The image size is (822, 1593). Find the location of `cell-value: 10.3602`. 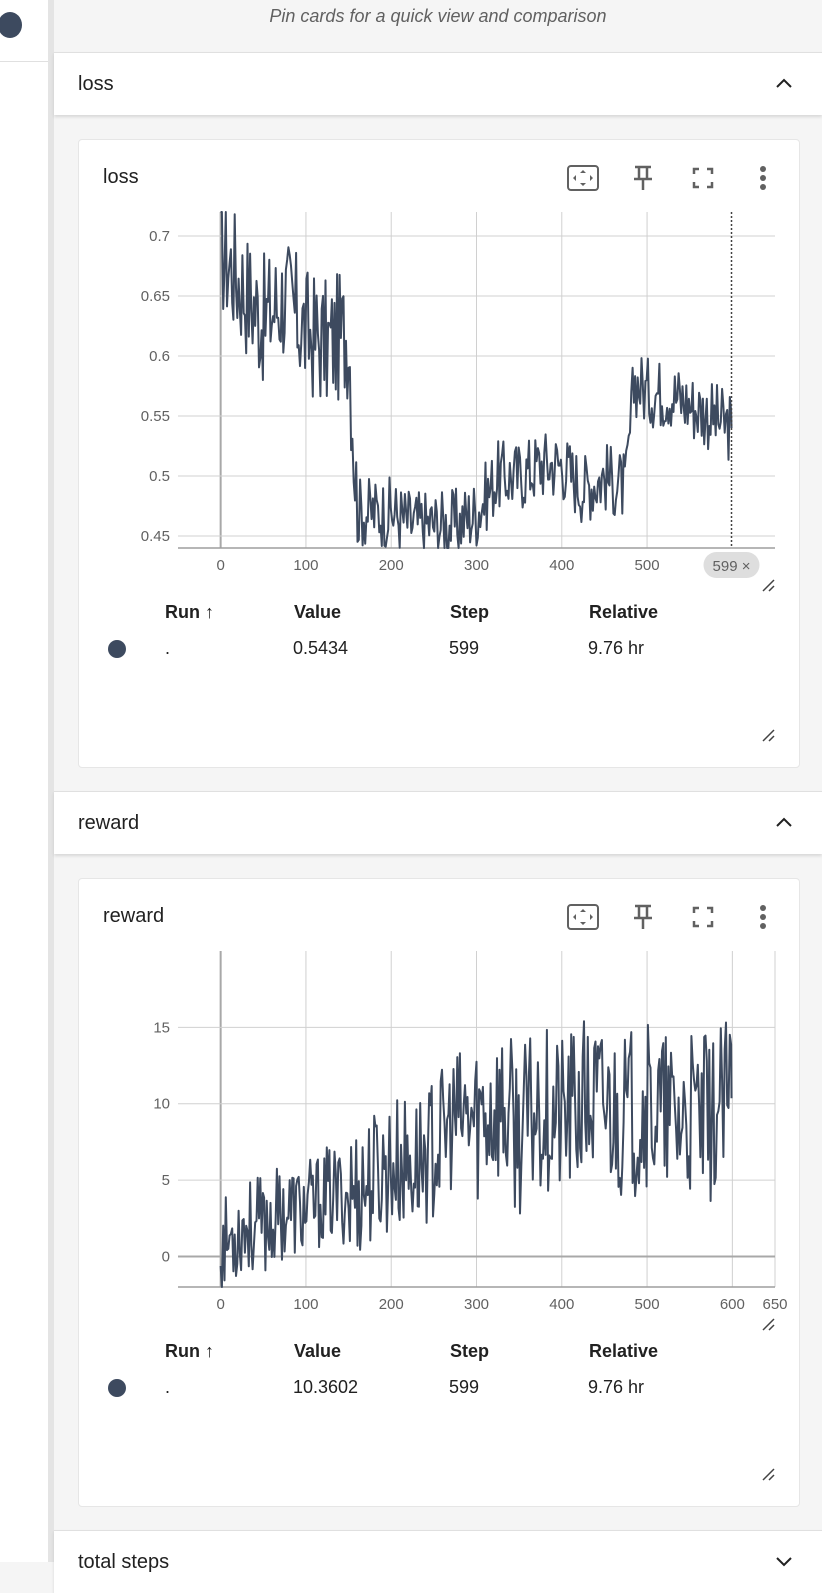

cell-value: 10.3602 is located at coordinates (326, 1387).